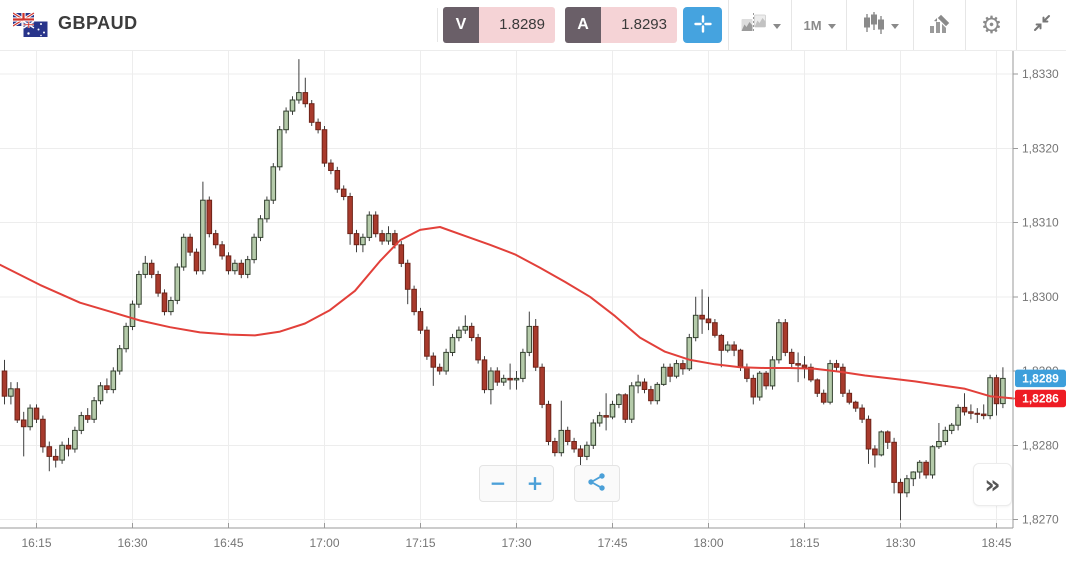 Image resolution: width=1066 pixels, height=561 pixels. Describe the element at coordinates (420, 543) in the screenshot. I see `svg-text: 17:15` at that location.